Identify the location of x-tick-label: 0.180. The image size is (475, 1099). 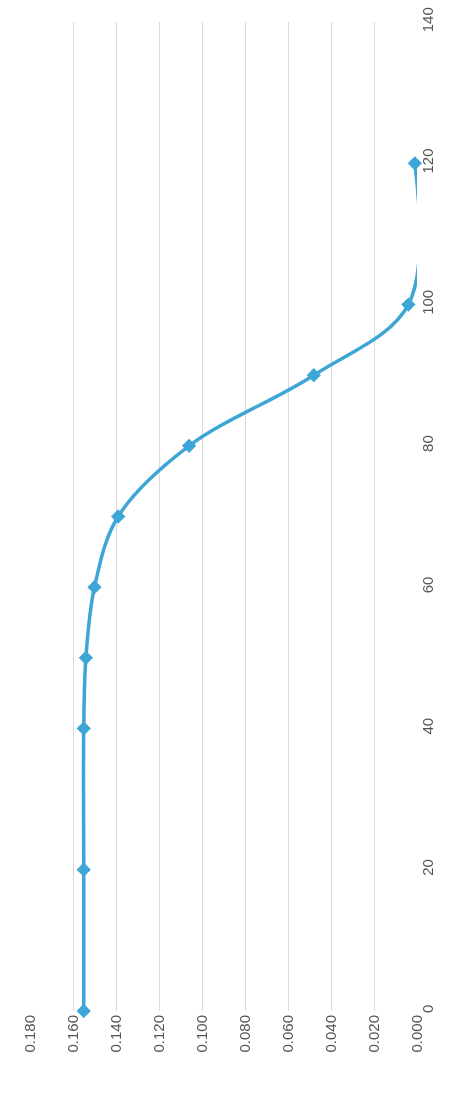
(29, 1034).